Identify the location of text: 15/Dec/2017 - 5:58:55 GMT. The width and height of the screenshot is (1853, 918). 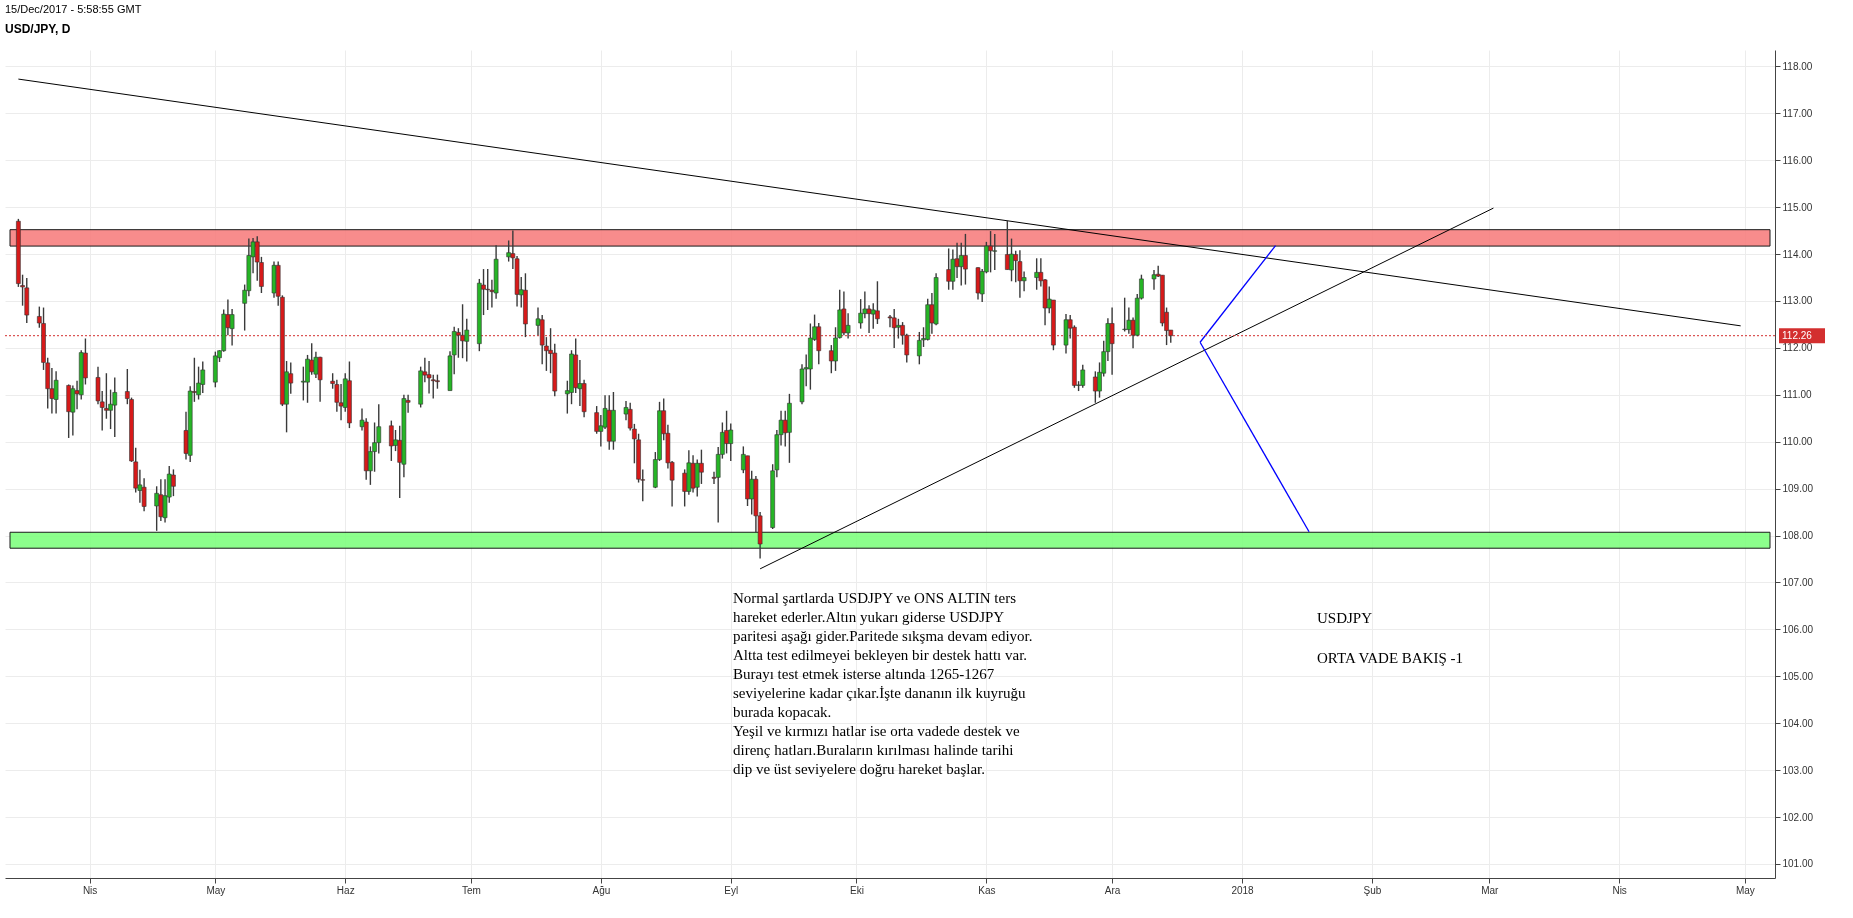
(73, 9).